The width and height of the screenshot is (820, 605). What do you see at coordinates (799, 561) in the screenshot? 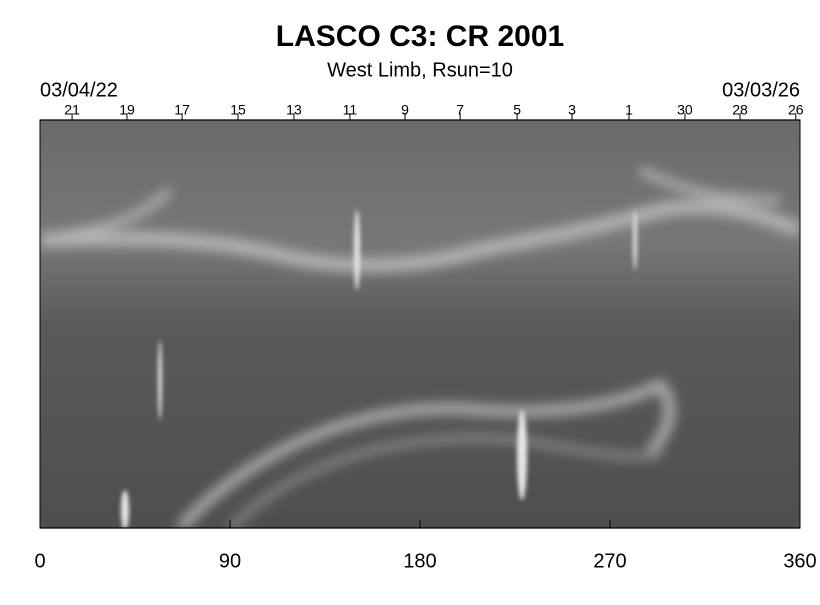
I see `x-tick-label: 360` at bounding box center [799, 561].